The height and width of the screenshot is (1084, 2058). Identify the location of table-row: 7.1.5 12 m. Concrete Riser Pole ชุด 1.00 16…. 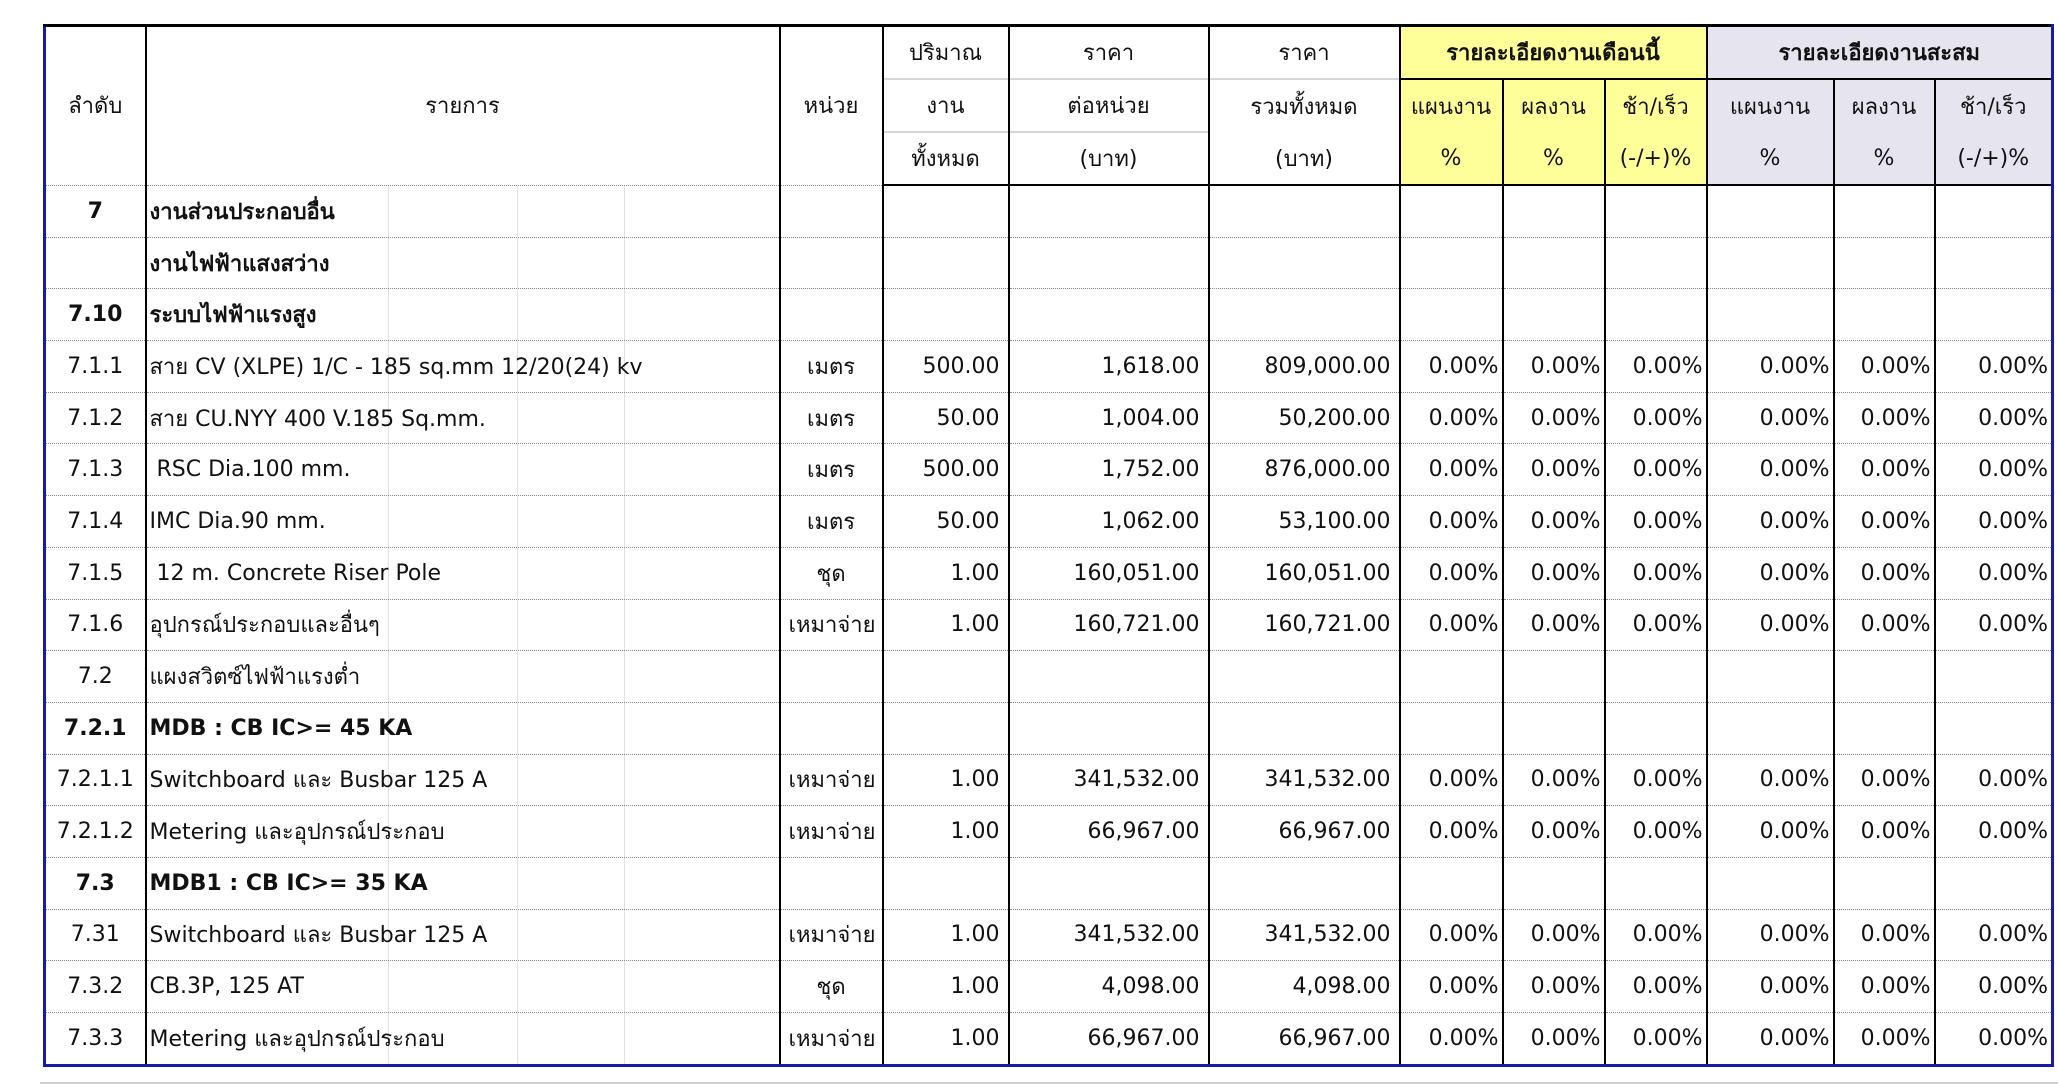
(1048, 572).